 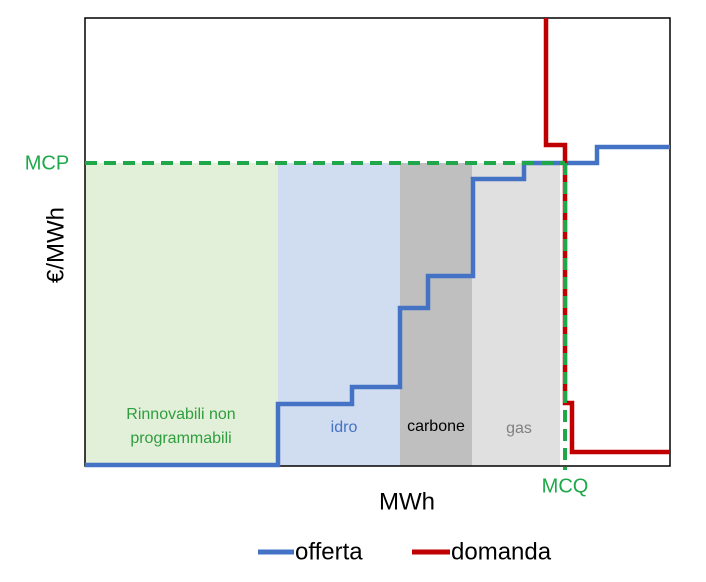 I want to click on region-coal, so click(x=436, y=314).